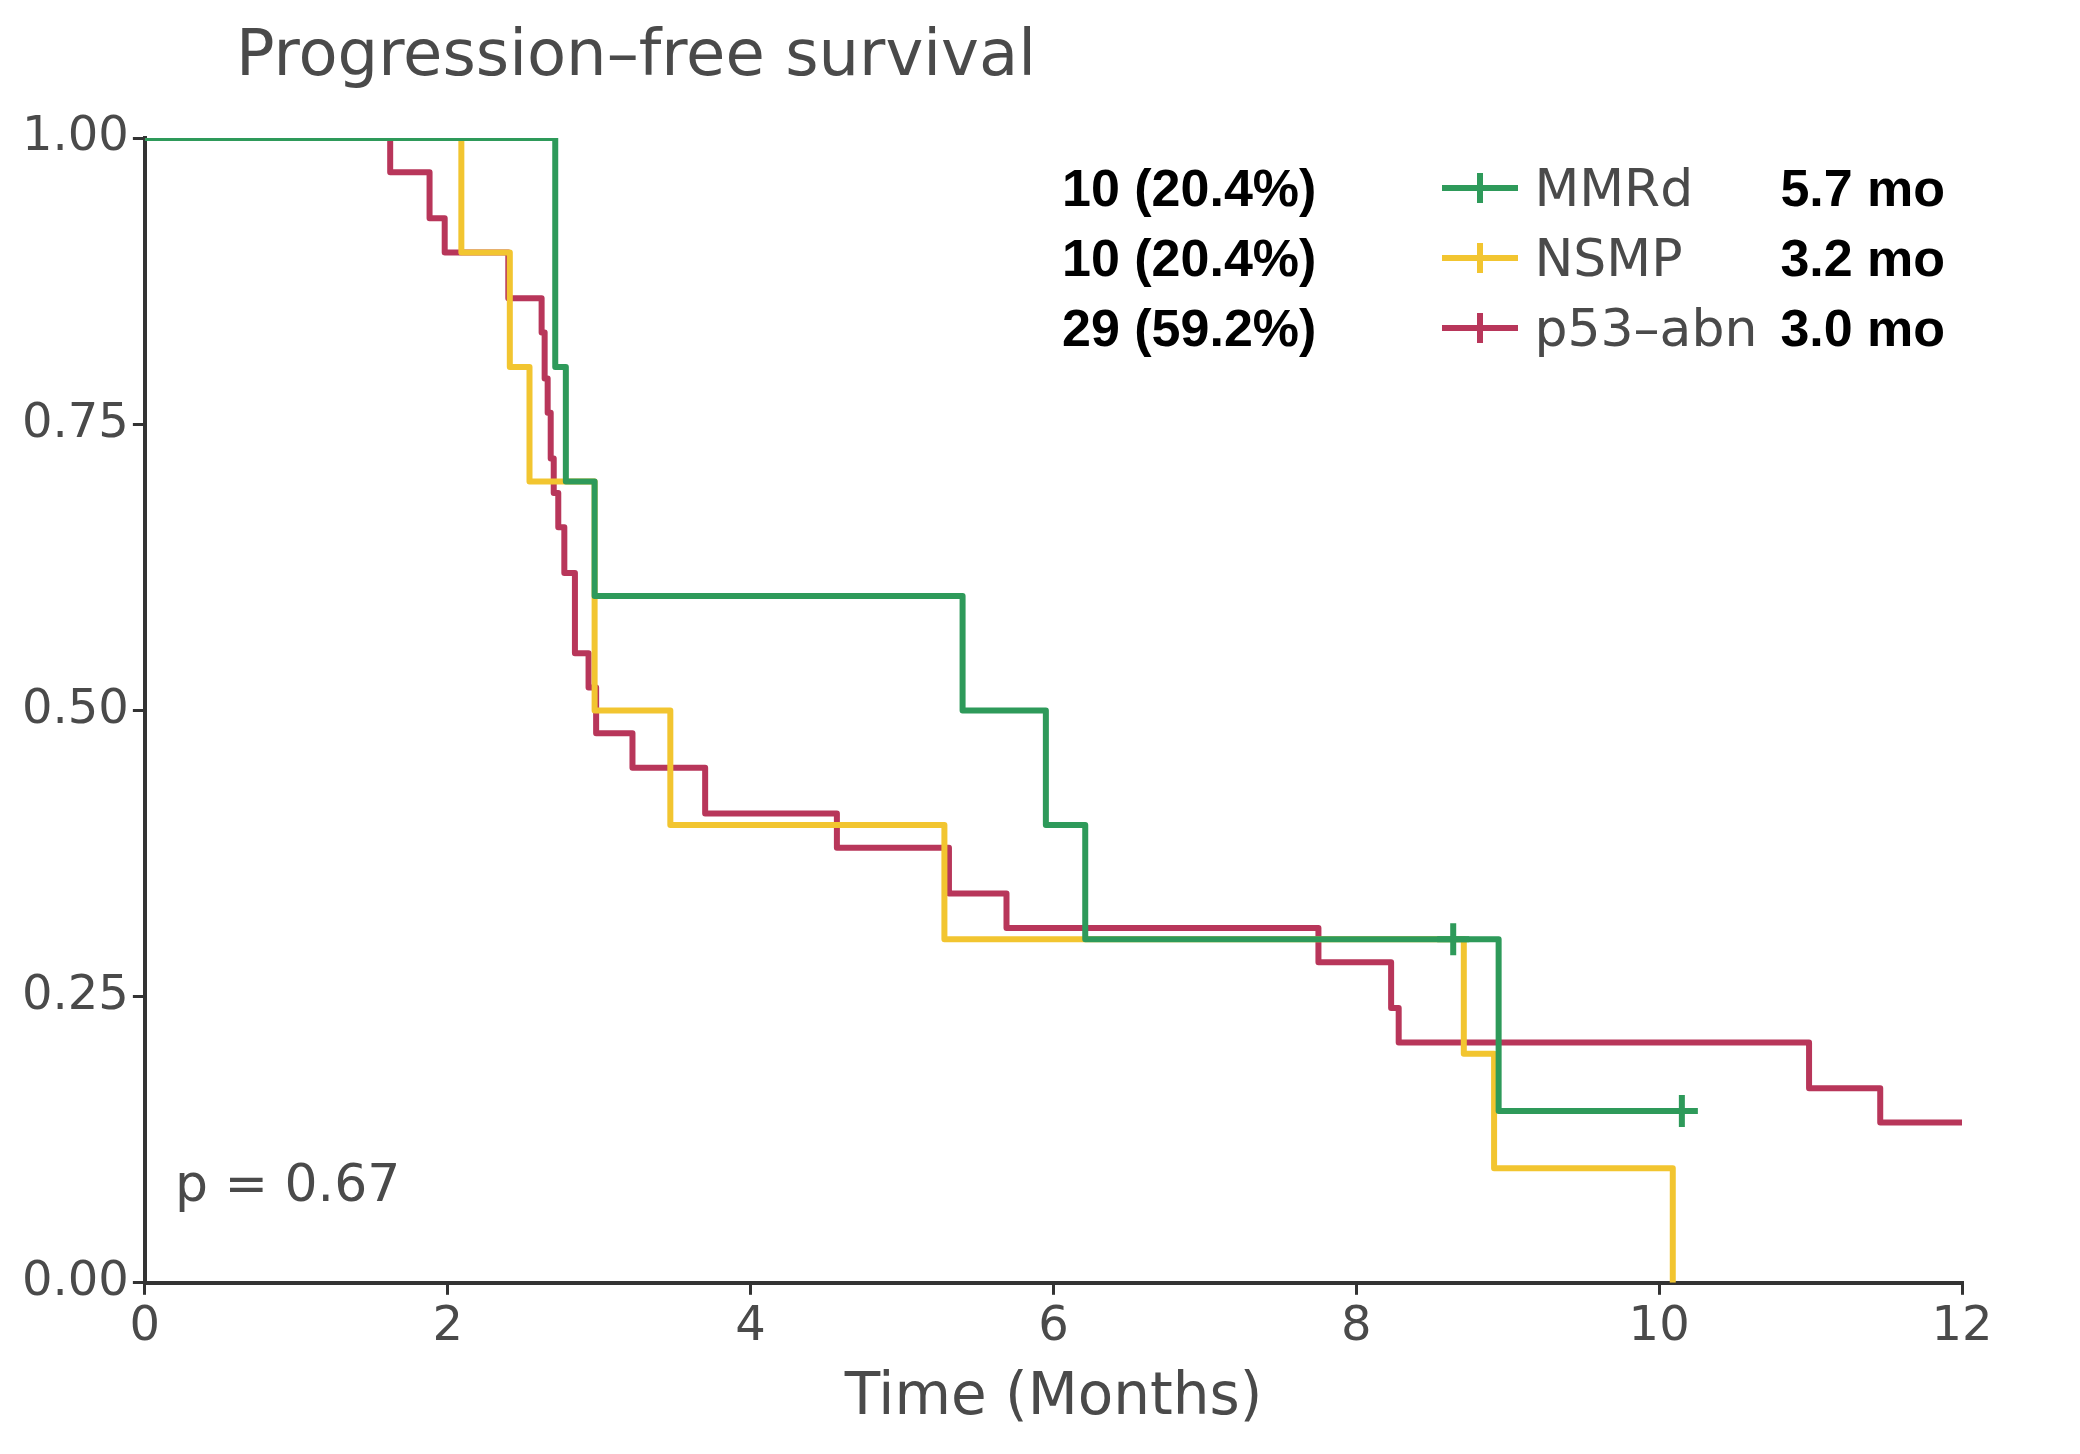 The width and height of the screenshot is (2080, 1454). Describe the element at coordinates (1356, 1323) in the screenshot. I see `x-tick-label: 8` at that location.